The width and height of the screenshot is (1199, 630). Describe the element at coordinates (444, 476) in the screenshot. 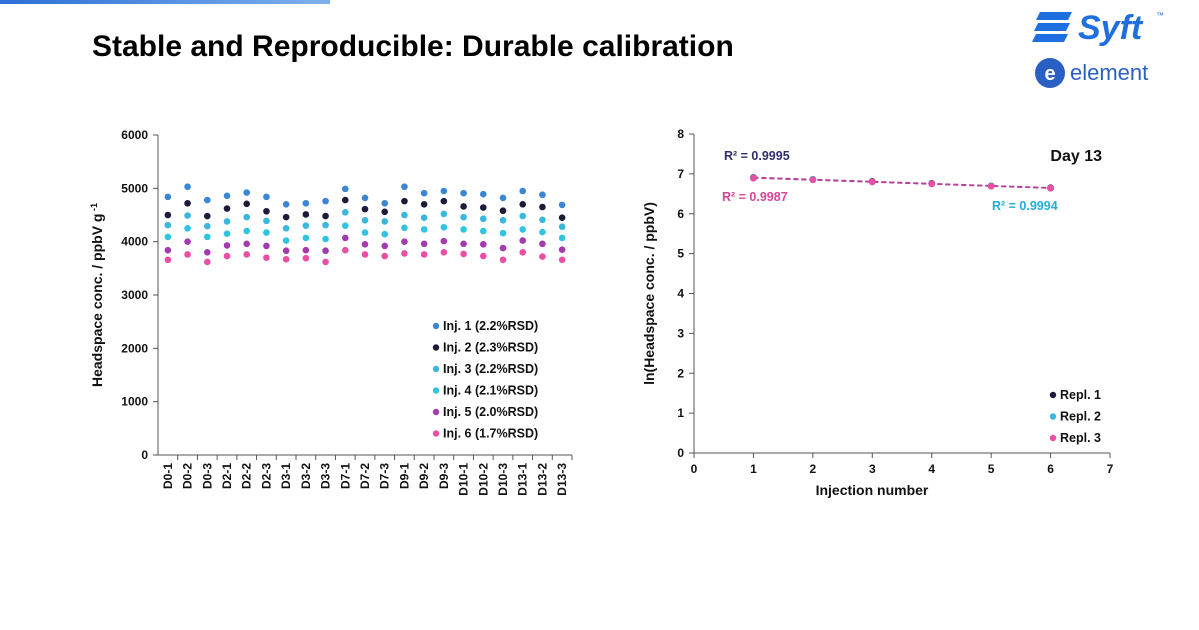

I see `x-tick-label: D9-3` at that location.